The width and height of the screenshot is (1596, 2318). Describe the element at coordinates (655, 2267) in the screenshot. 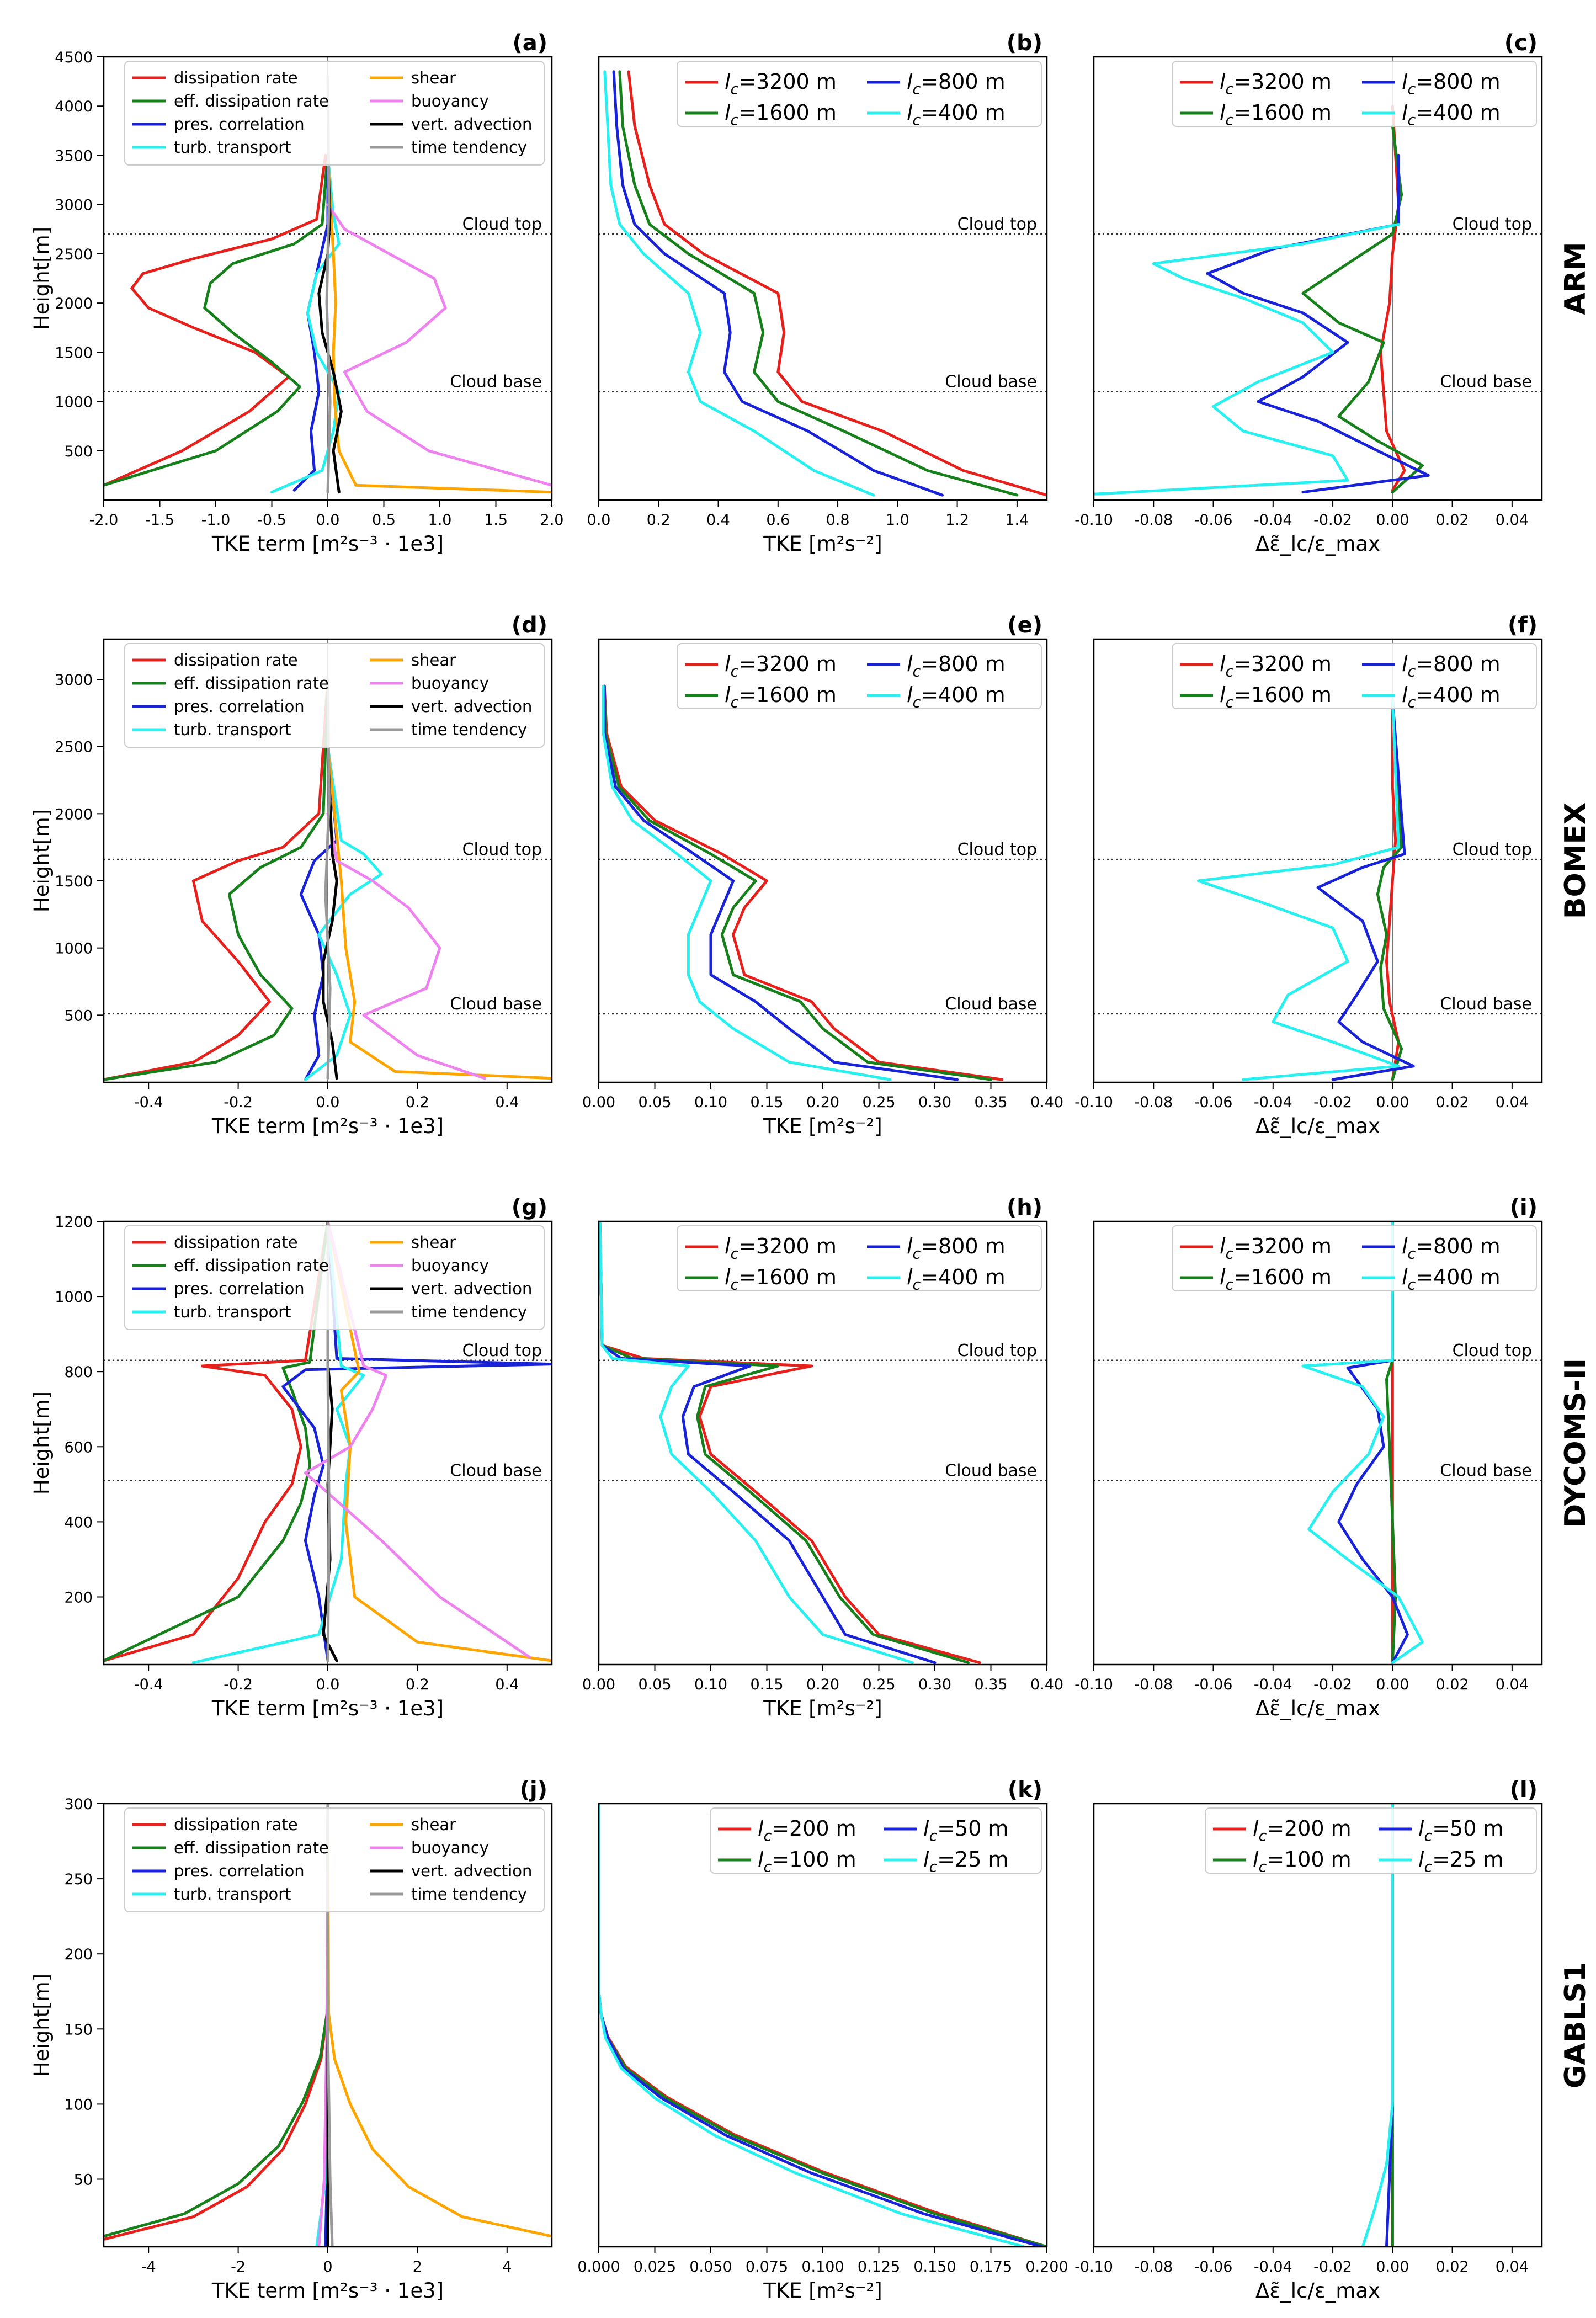

I see `x-tick-label: 0.025` at that location.